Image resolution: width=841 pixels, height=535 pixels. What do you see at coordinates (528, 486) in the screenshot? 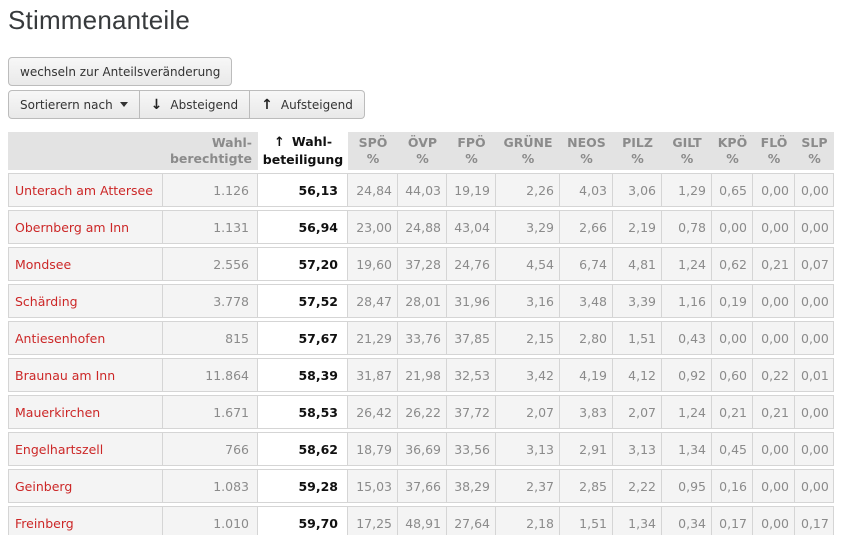
I see `share-cell: 2,37` at bounding box center [528, 486].